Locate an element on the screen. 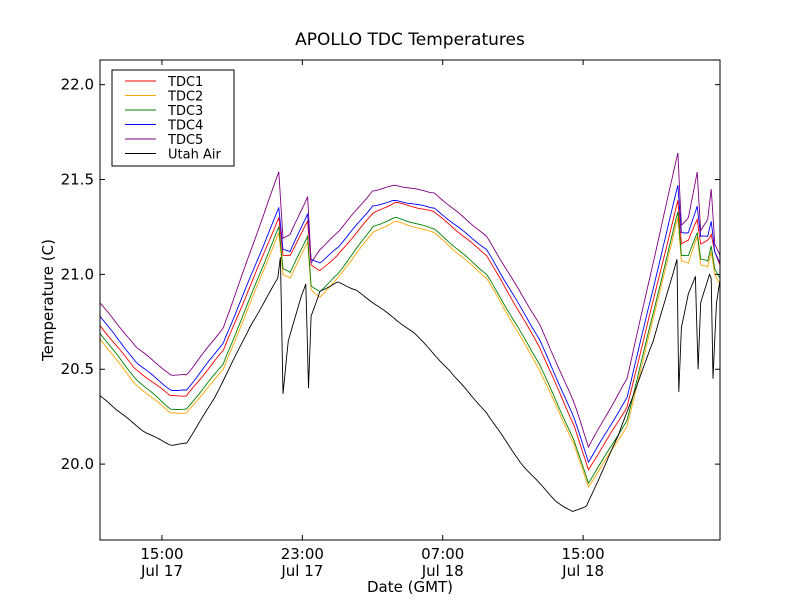 This screenshot has width=800, height=600. y-tick-label: 21.0 is located at coordinates (77, 274).